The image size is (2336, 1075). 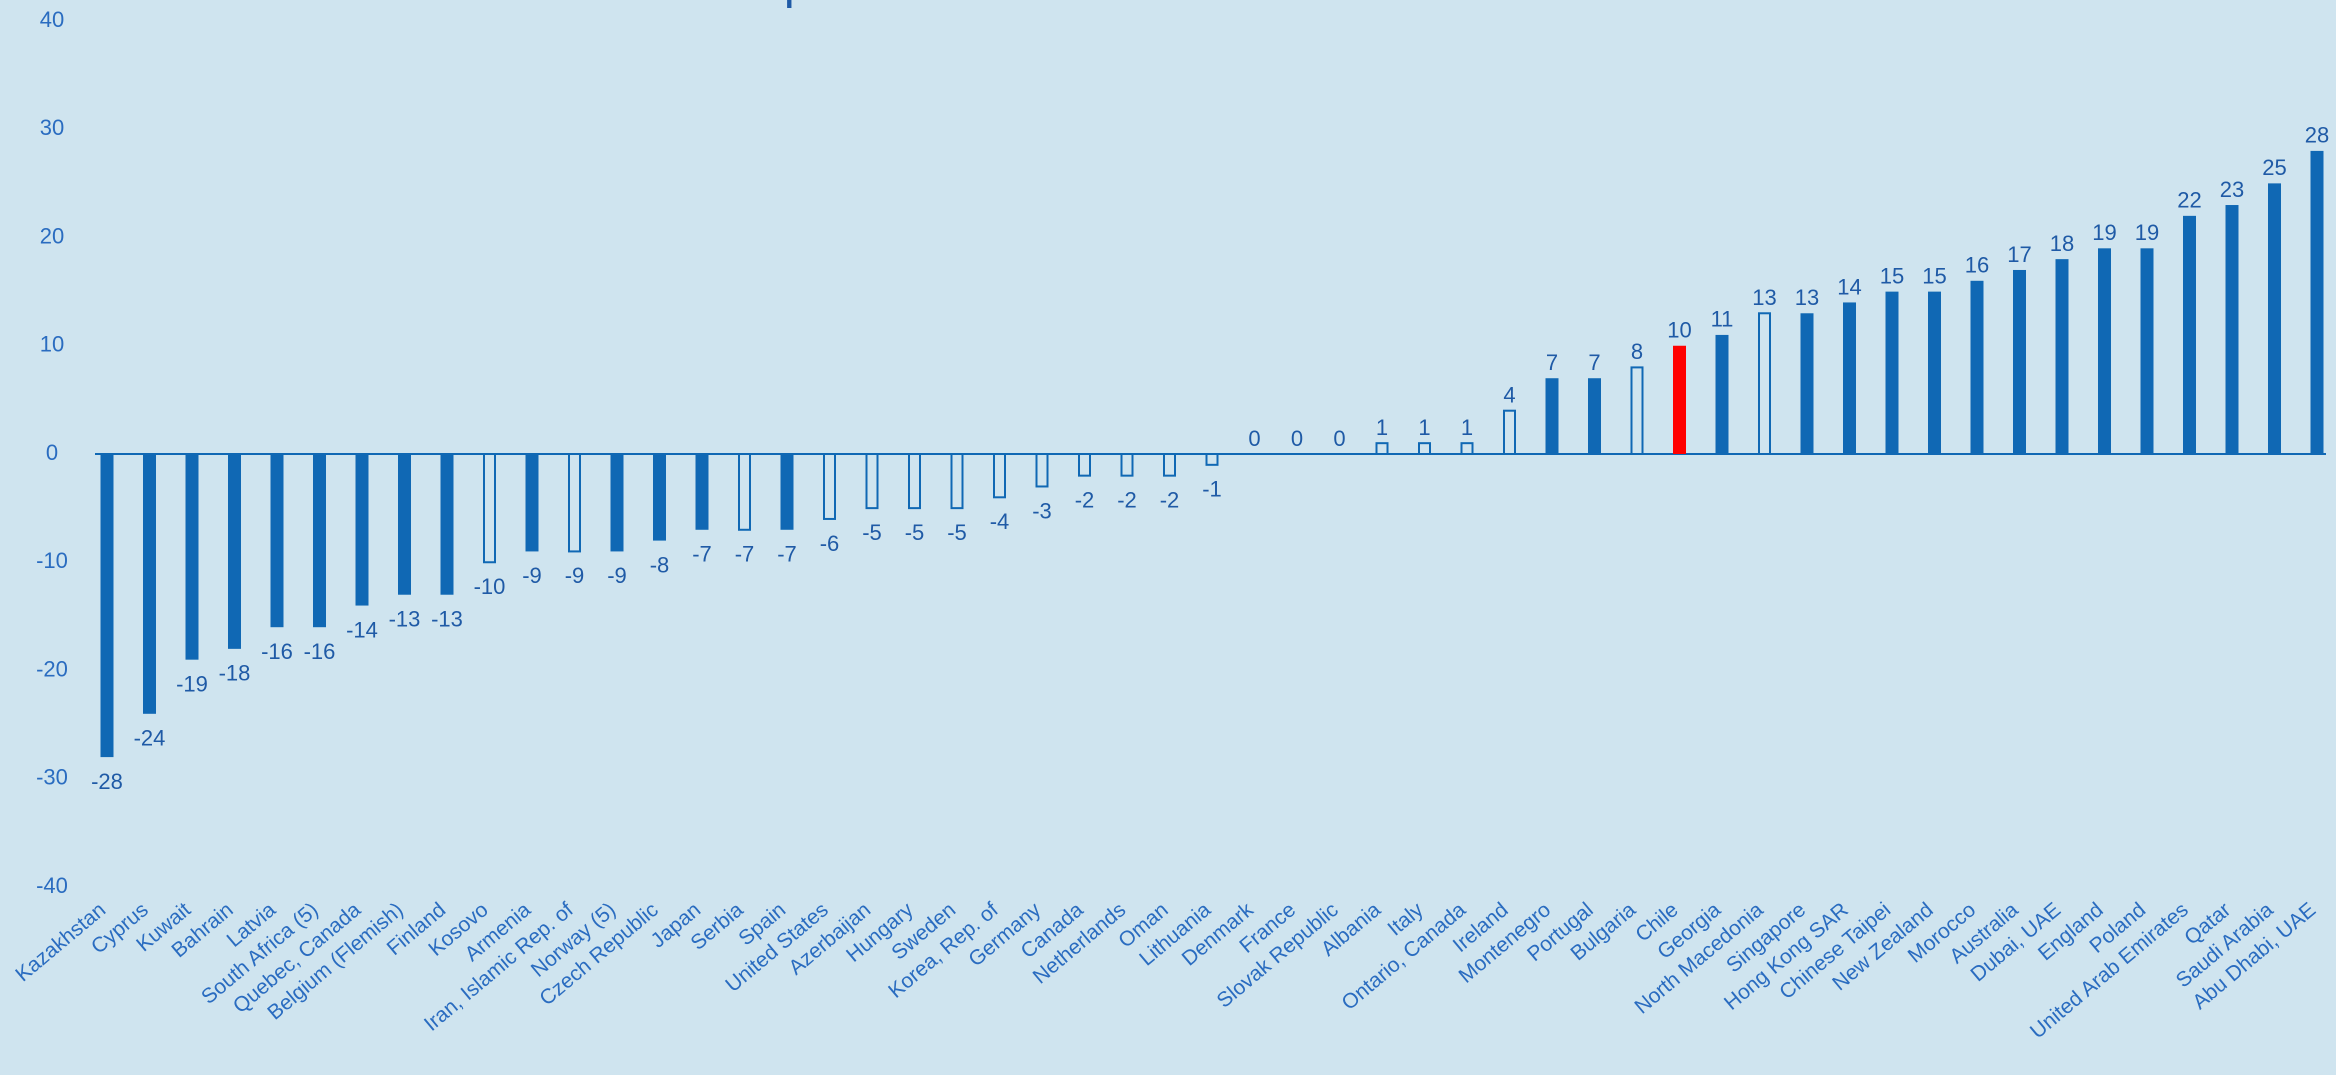 I want to click on data-label: -19, so click(x=192, y=683).